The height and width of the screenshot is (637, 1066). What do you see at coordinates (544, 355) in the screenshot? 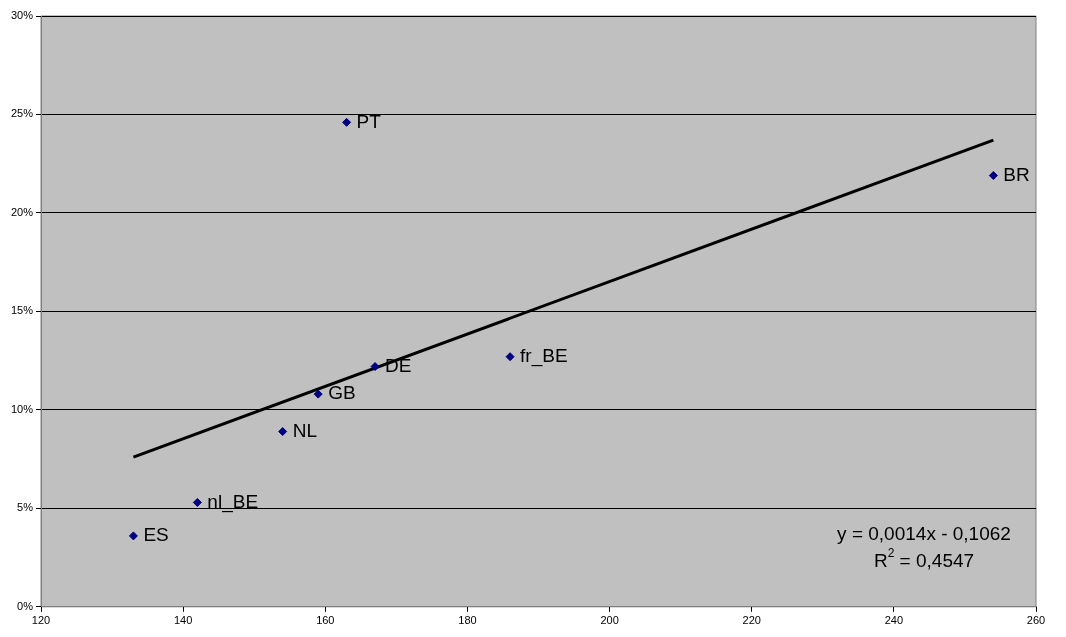
I see `annotation: fr_BE` at bounding box center [544, 355].